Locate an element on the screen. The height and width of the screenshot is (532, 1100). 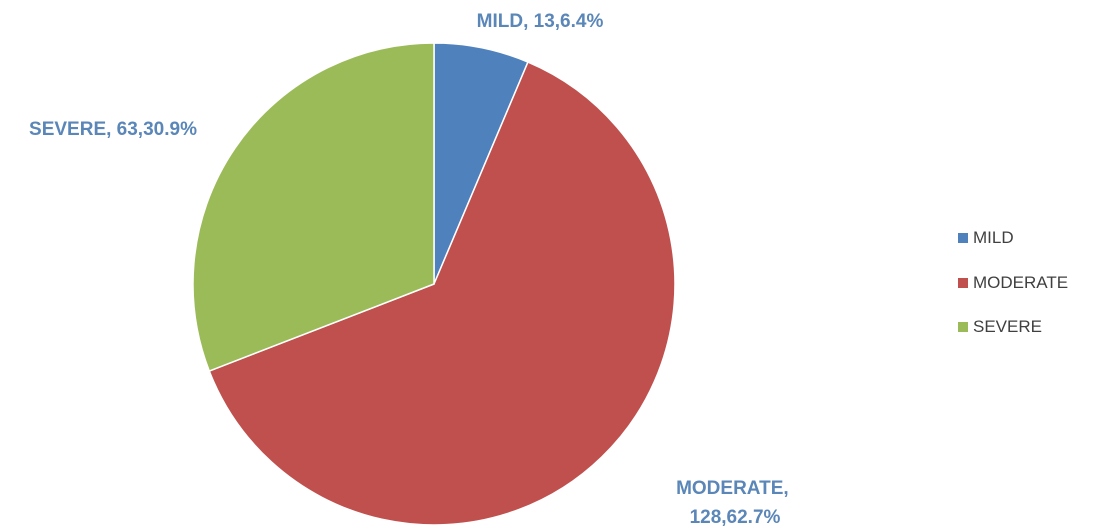
legend-swatch-moderate is located at coordinates (963, 283).